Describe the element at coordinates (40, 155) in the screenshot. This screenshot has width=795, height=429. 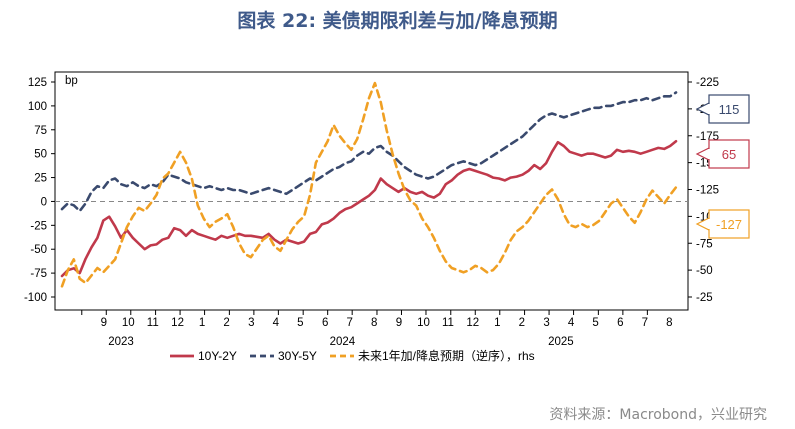
I see `left-tick-label: 50` at that location.